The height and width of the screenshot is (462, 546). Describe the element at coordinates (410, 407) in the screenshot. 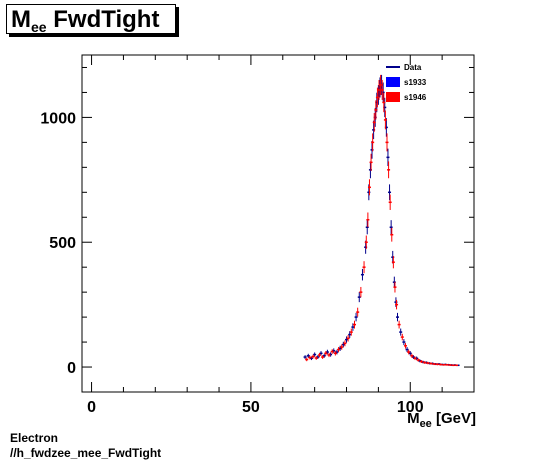

I see `x-tick-label: 100` at that location.